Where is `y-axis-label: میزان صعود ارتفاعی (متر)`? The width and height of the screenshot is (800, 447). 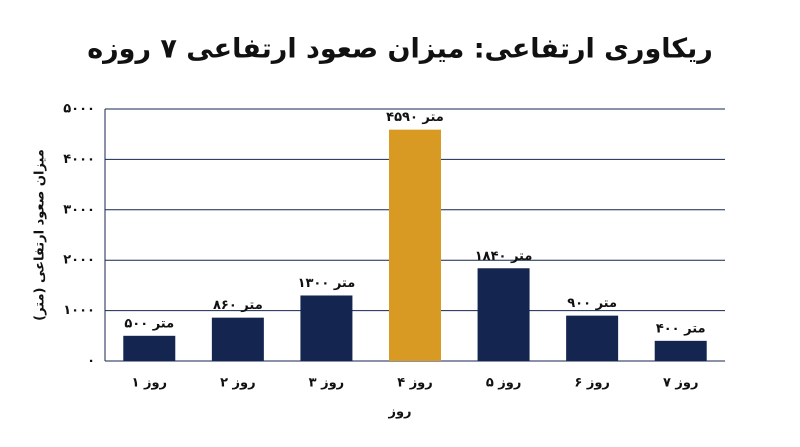 y-axis-label: میزان صعود ارتفاعی (متر) is located at coordinates (40, 235).